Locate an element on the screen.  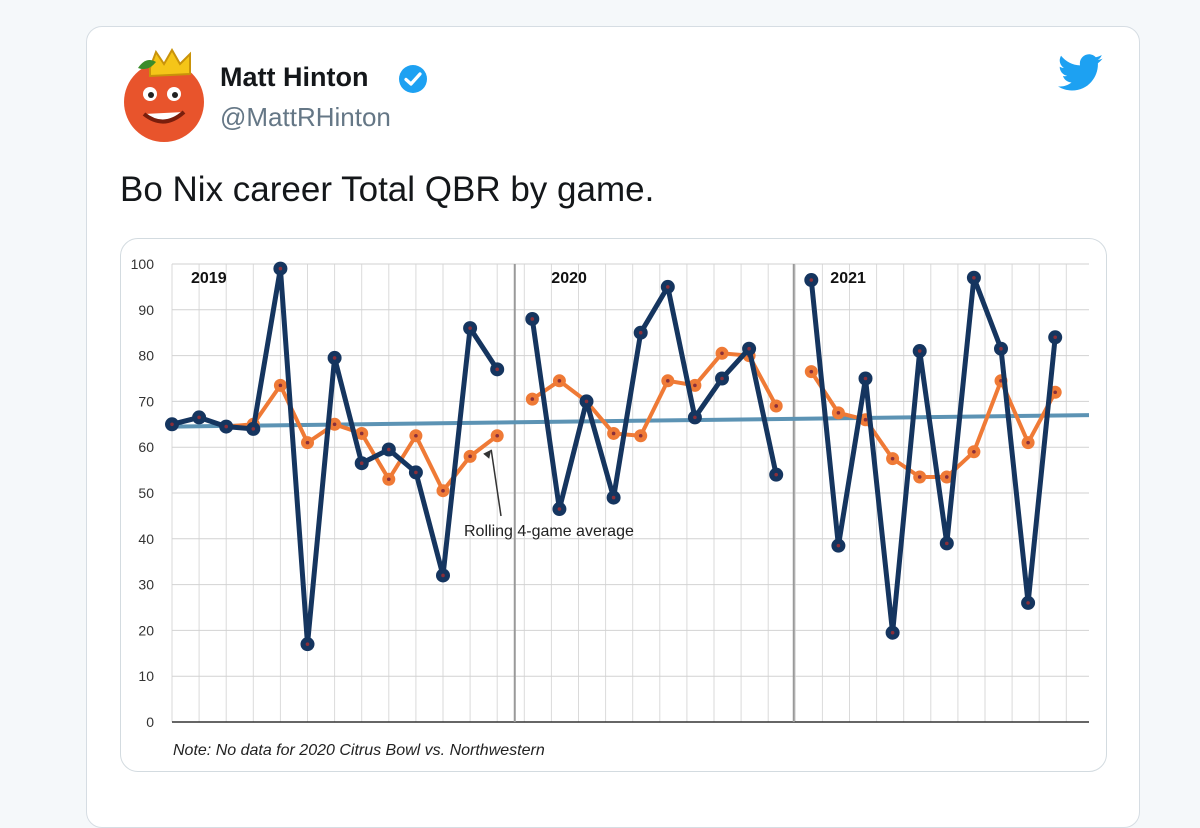
author-handle: @MattRHinton is located at coordinates (305, 117).